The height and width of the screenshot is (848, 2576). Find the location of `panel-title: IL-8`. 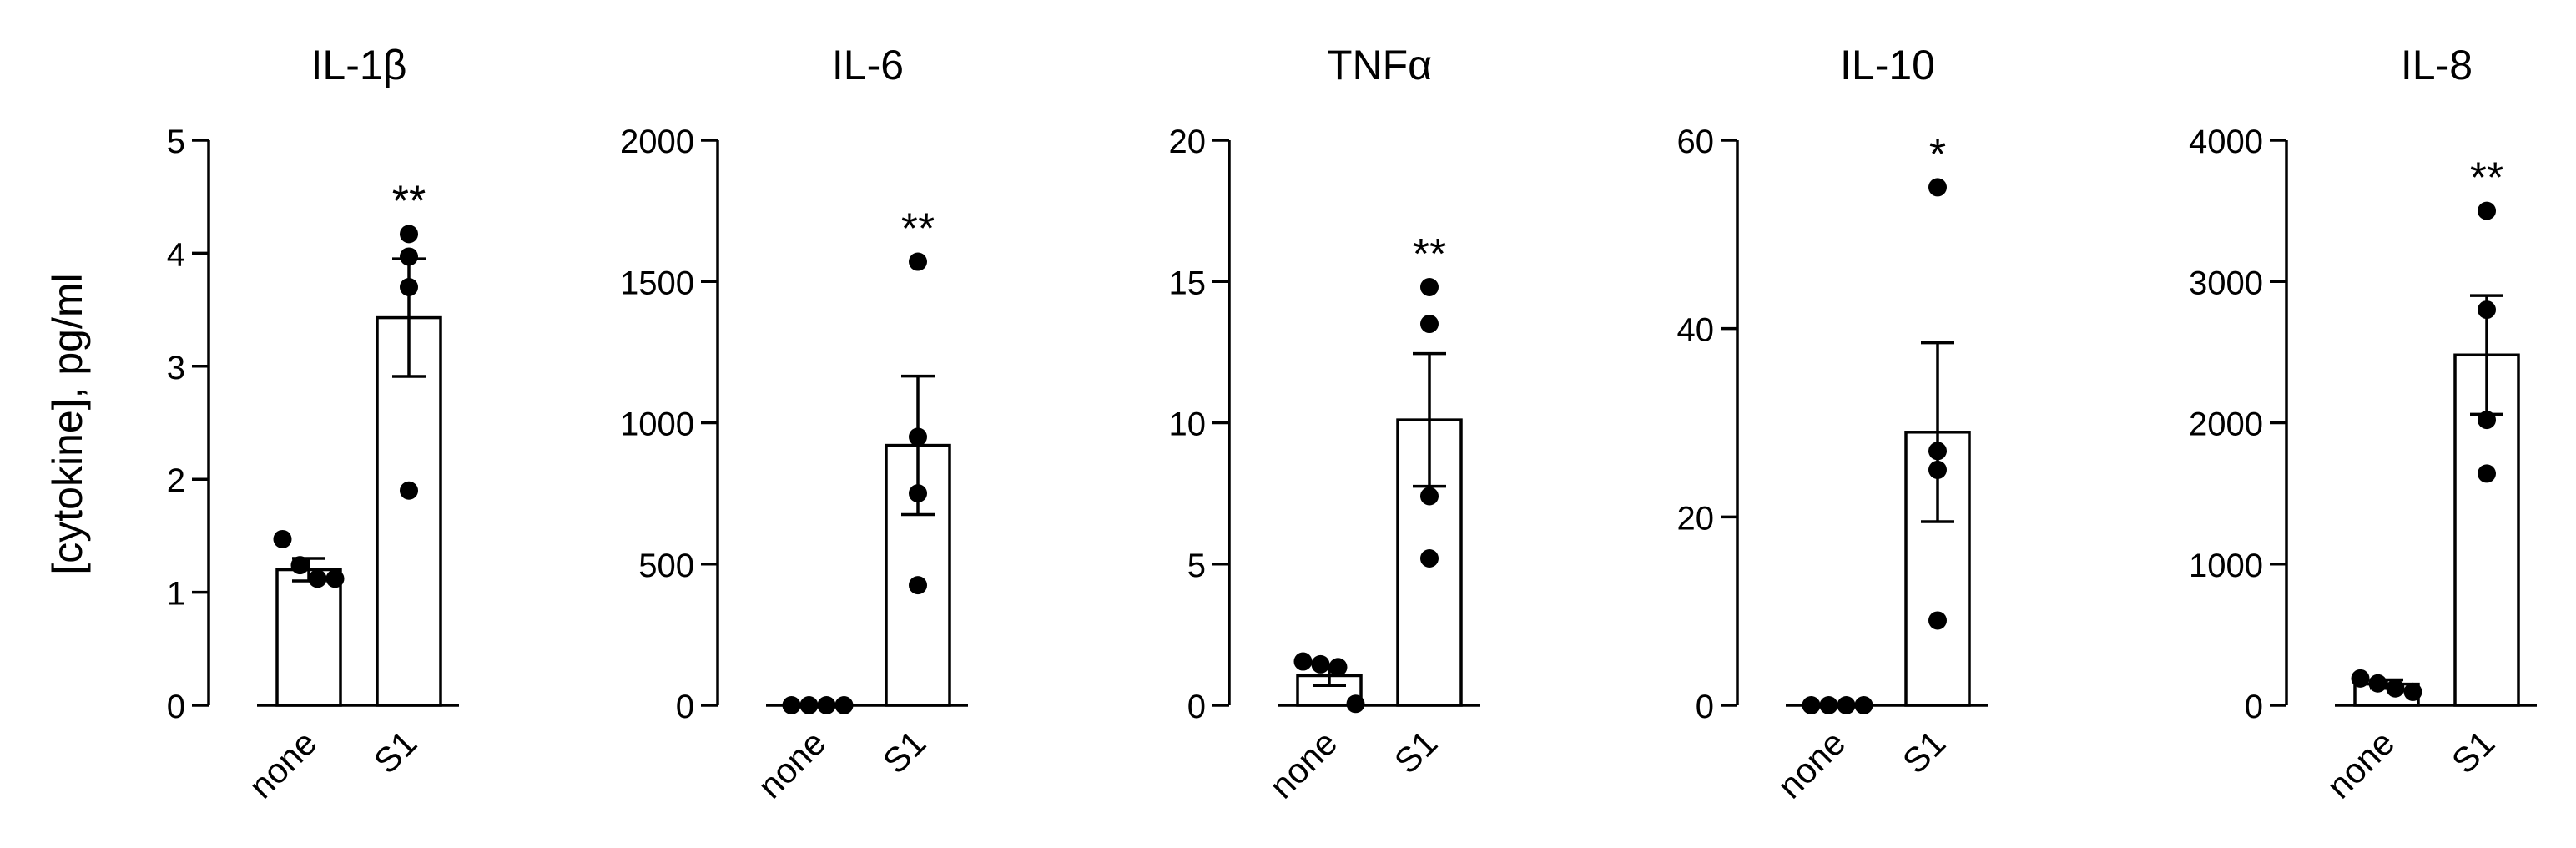

panel-title: IL-8 is located at coordinates (2437, 65).